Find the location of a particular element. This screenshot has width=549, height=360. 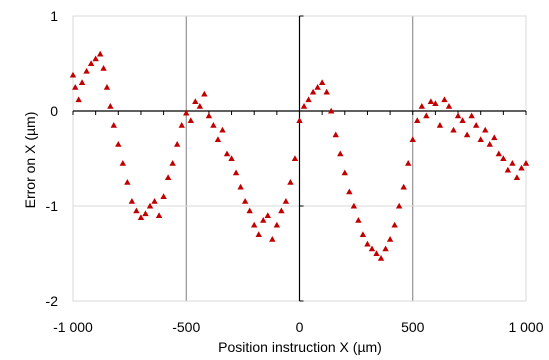

x-tick-label: -1 000 is located at coordinates (73, 327).